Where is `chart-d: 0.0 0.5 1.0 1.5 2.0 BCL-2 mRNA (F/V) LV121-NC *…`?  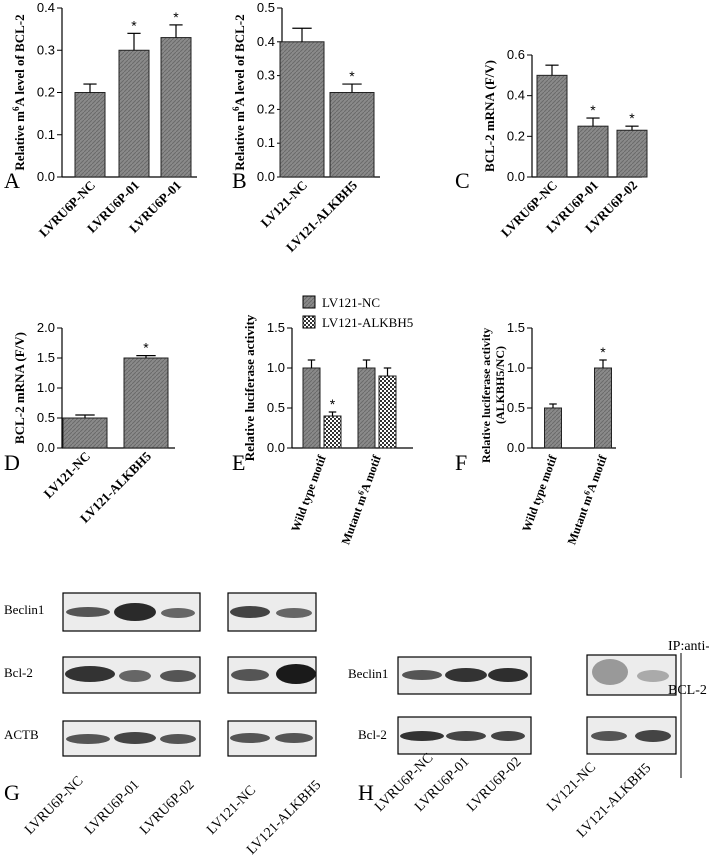 chart-d: 0.0 0.5 1.0 1.5 2.0 BCL-2 mRNA (F/V) LV121-NC *… is located at coordinates (93, 423).